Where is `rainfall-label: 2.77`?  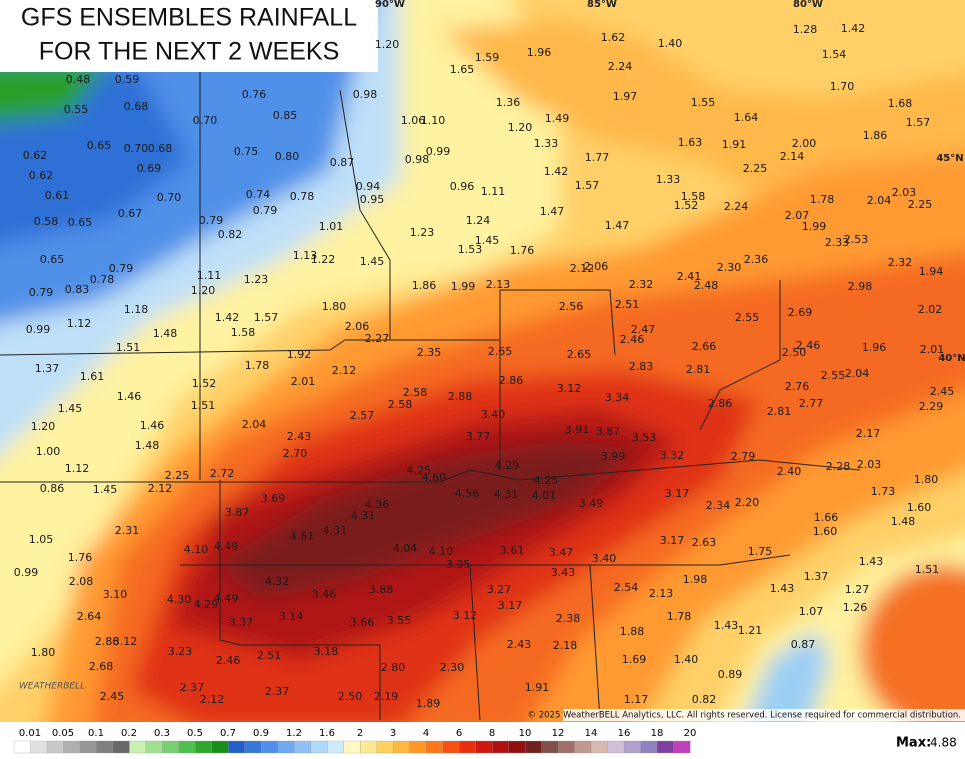
rainfall-label: 2.77 is located at coordinates (811, 403).